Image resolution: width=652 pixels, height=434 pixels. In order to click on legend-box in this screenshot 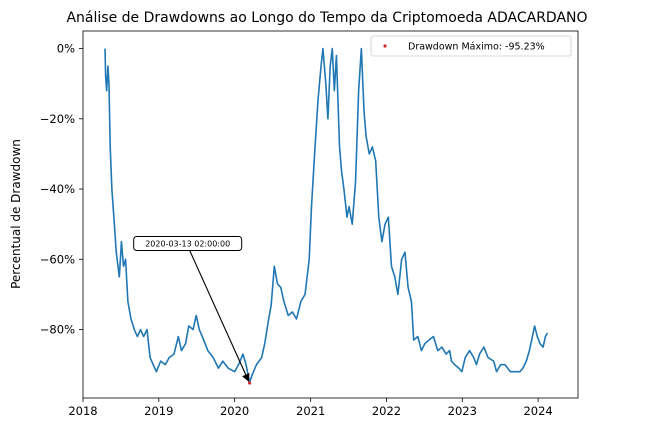, I will do `click(471, 46)`.